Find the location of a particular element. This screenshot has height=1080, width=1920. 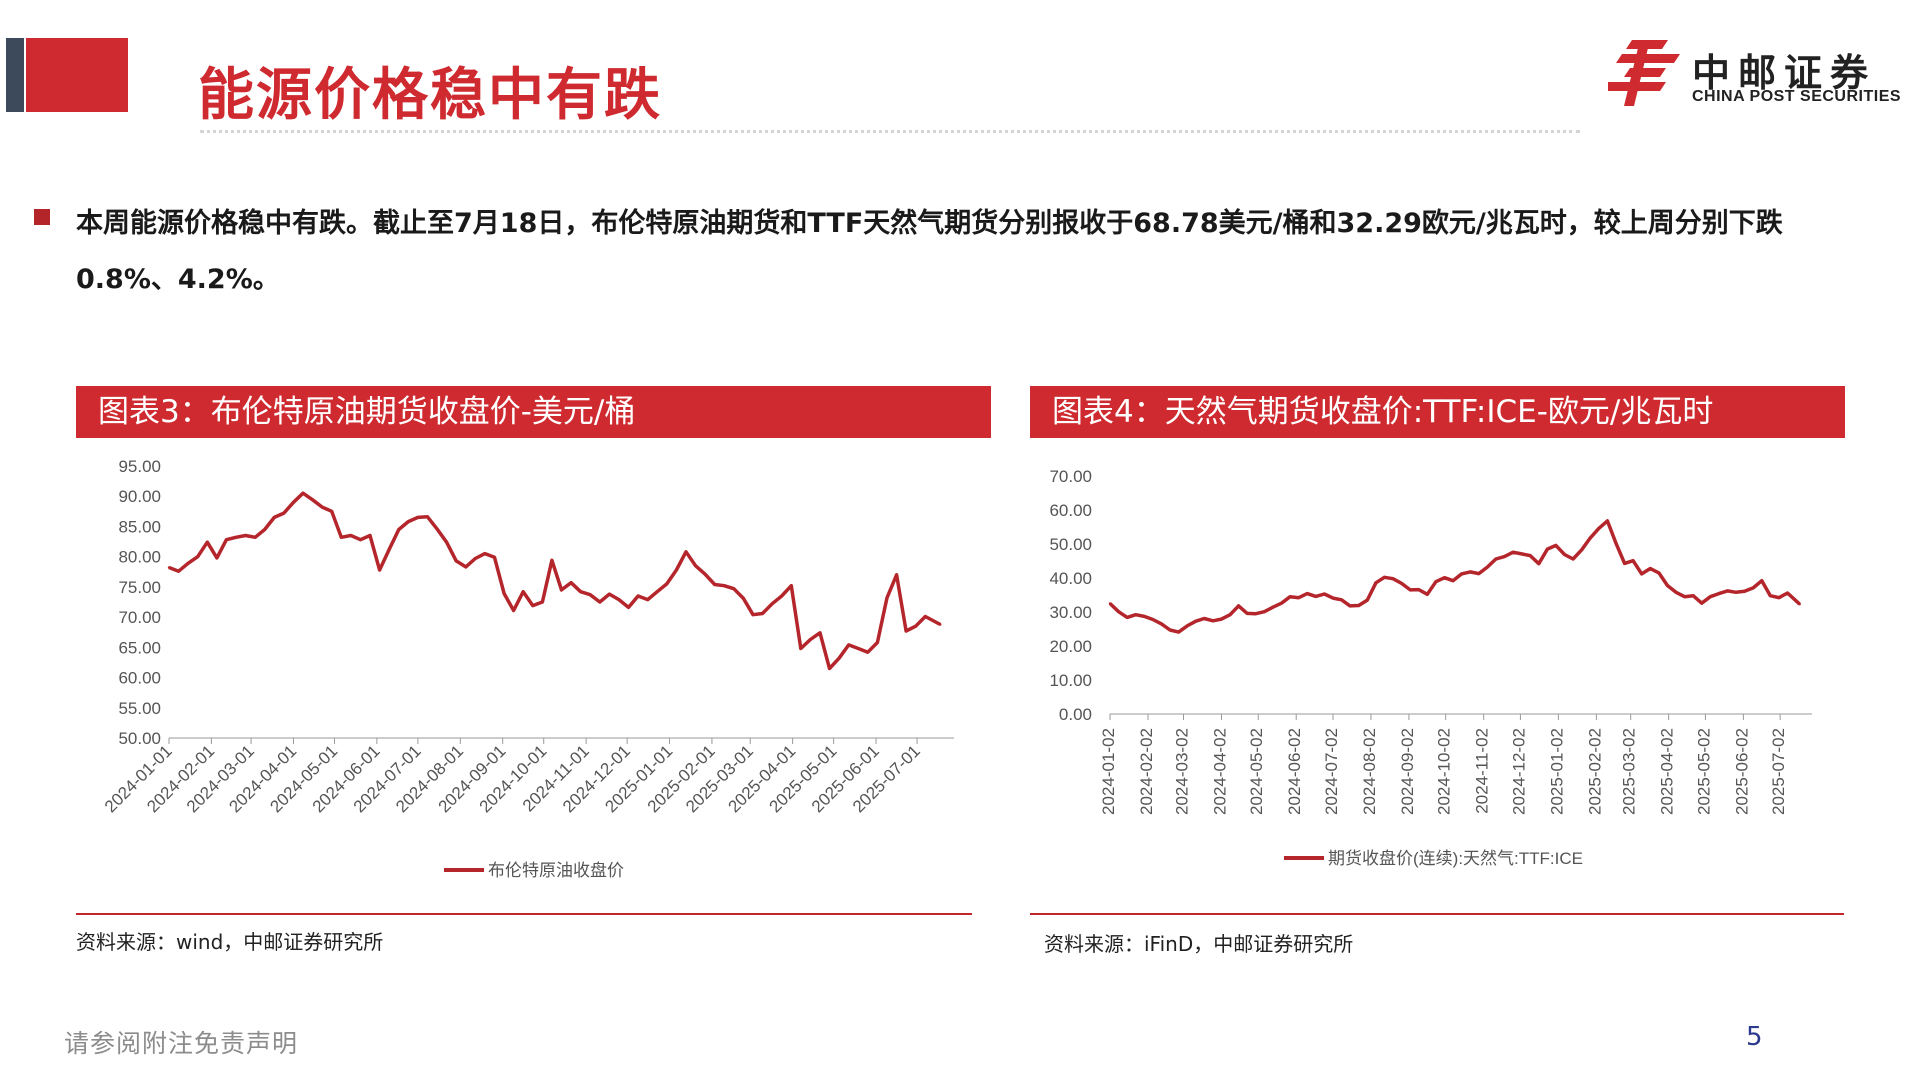

y-tick-label: 50.00 is located at coordinates (139, 738).